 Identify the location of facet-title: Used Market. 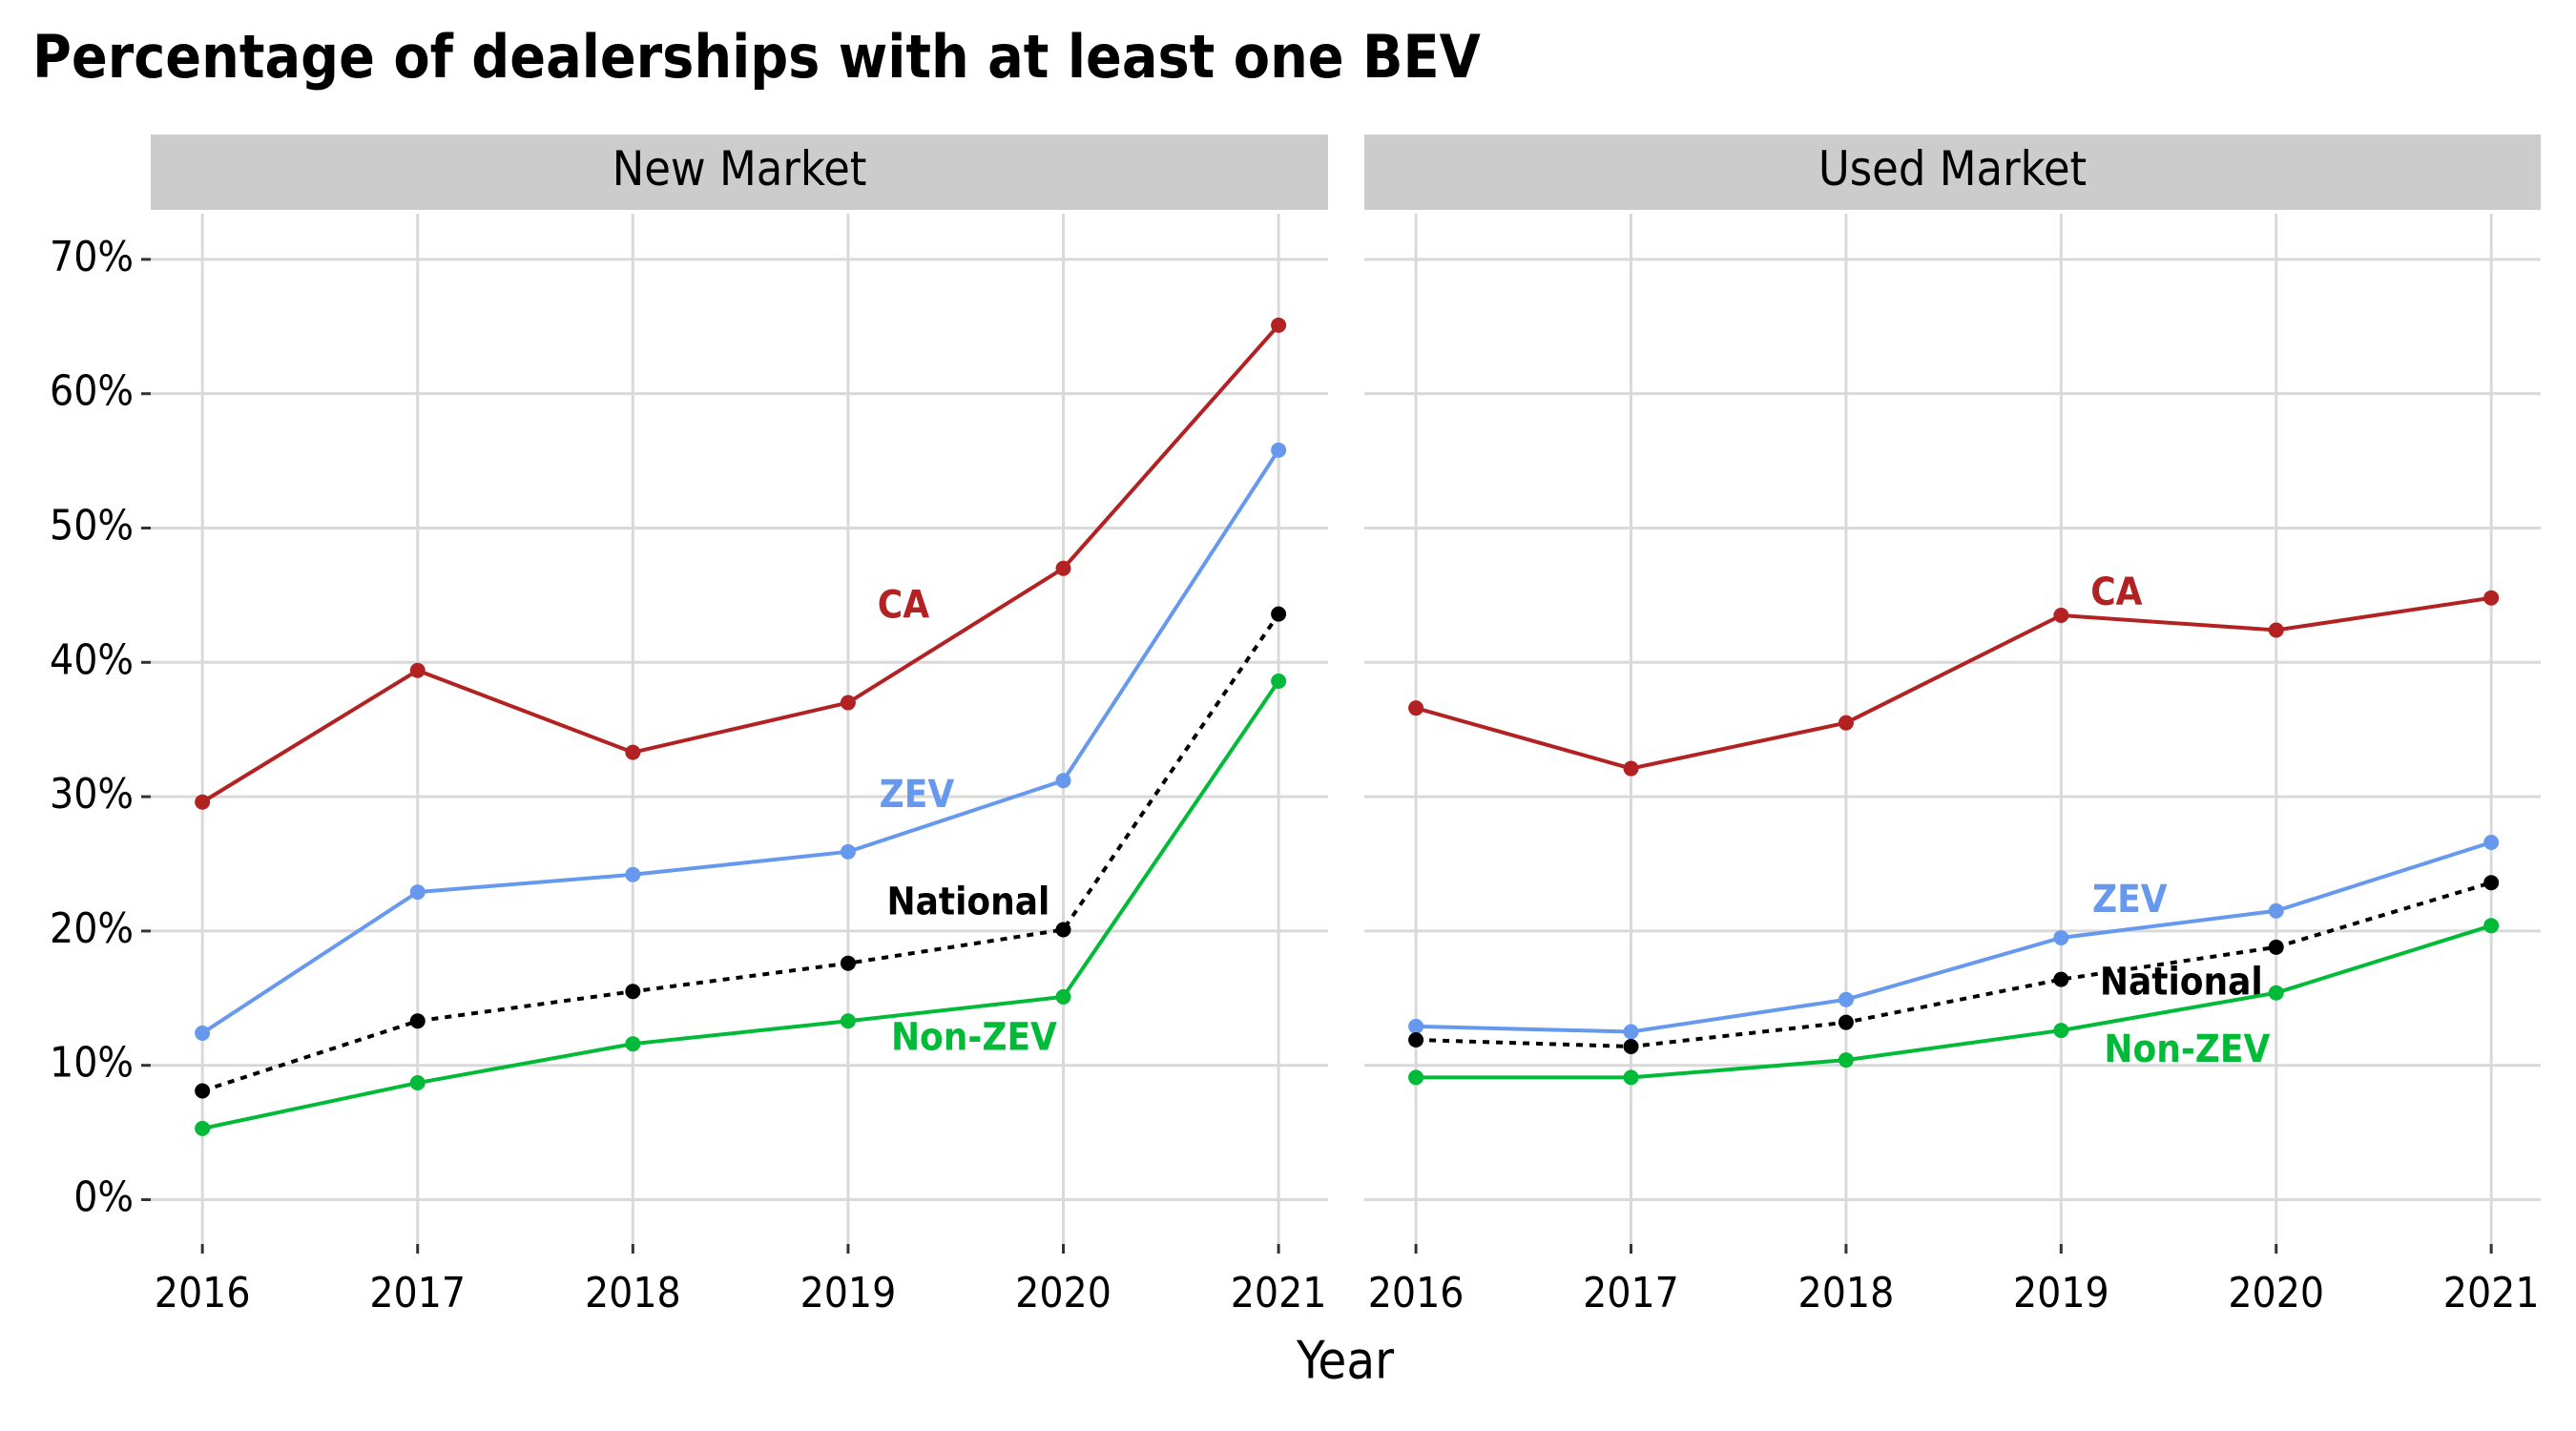
(1952, 169).